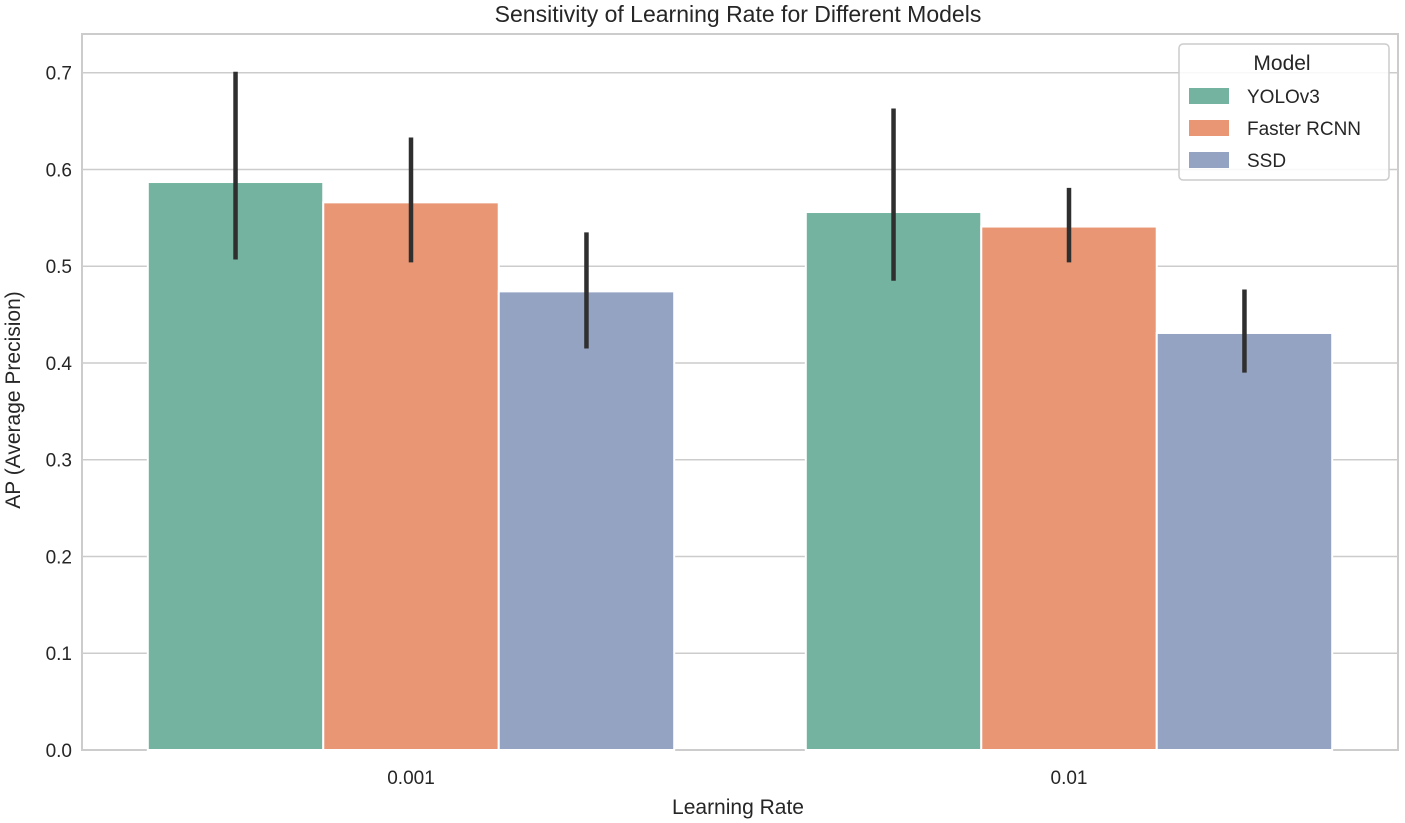 This screenshot has width=1405, height=823. Describe the element at coordinates (893, 481) in the screenshot. I see `bar-yolov3-0.01` at that location.